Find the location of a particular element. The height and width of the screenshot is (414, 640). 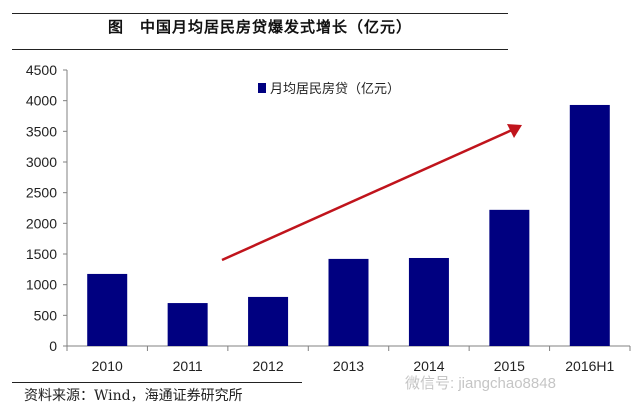

bar-2013 is located at coordinates (348, 302).